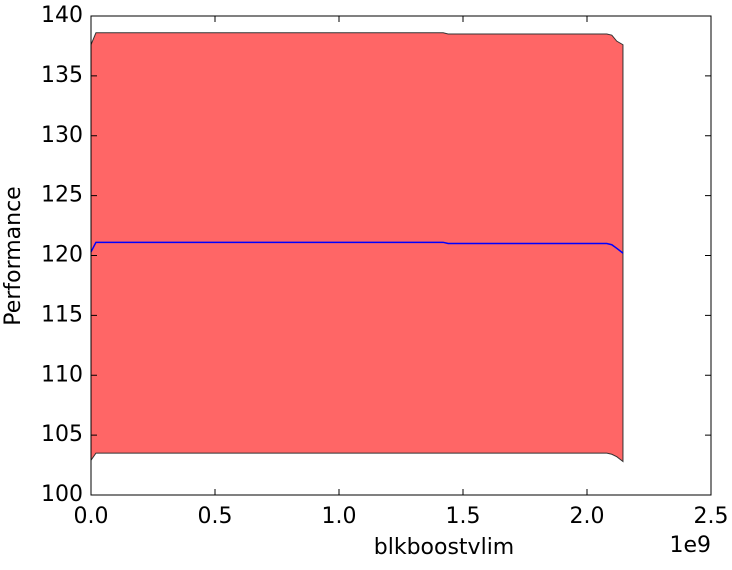 The width and height of the screenshot is (732, 570). I want to click on y-tick-label: 100, so click(62, 494).